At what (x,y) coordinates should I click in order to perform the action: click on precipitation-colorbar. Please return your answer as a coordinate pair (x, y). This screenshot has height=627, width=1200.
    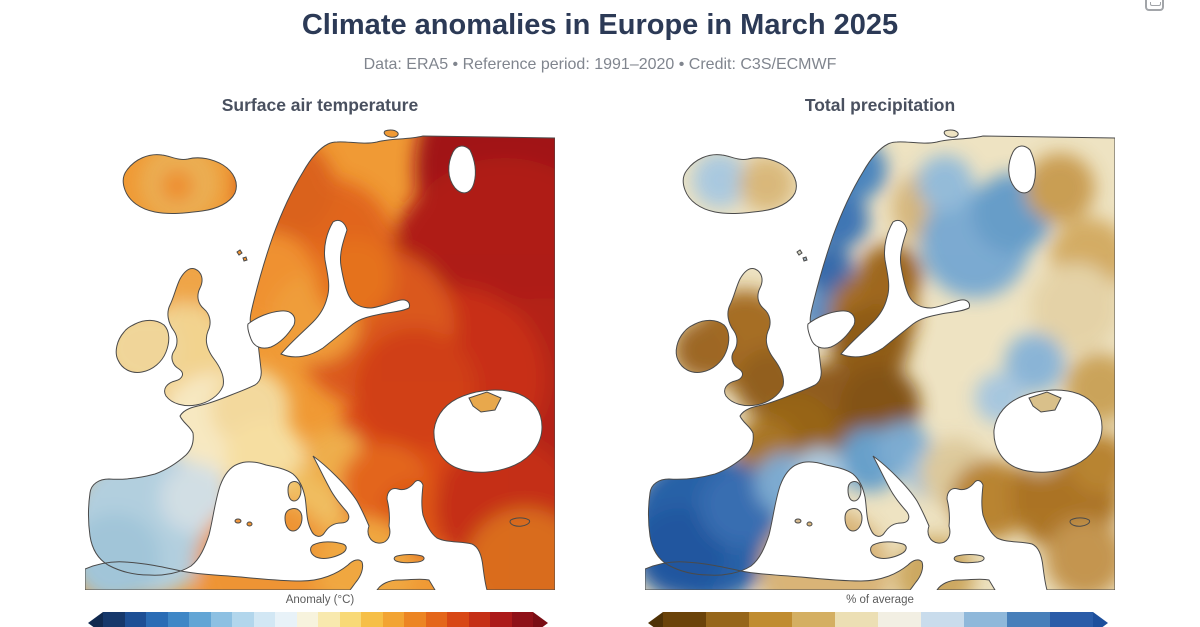
    Looking at the image, I should click on (878, 619).